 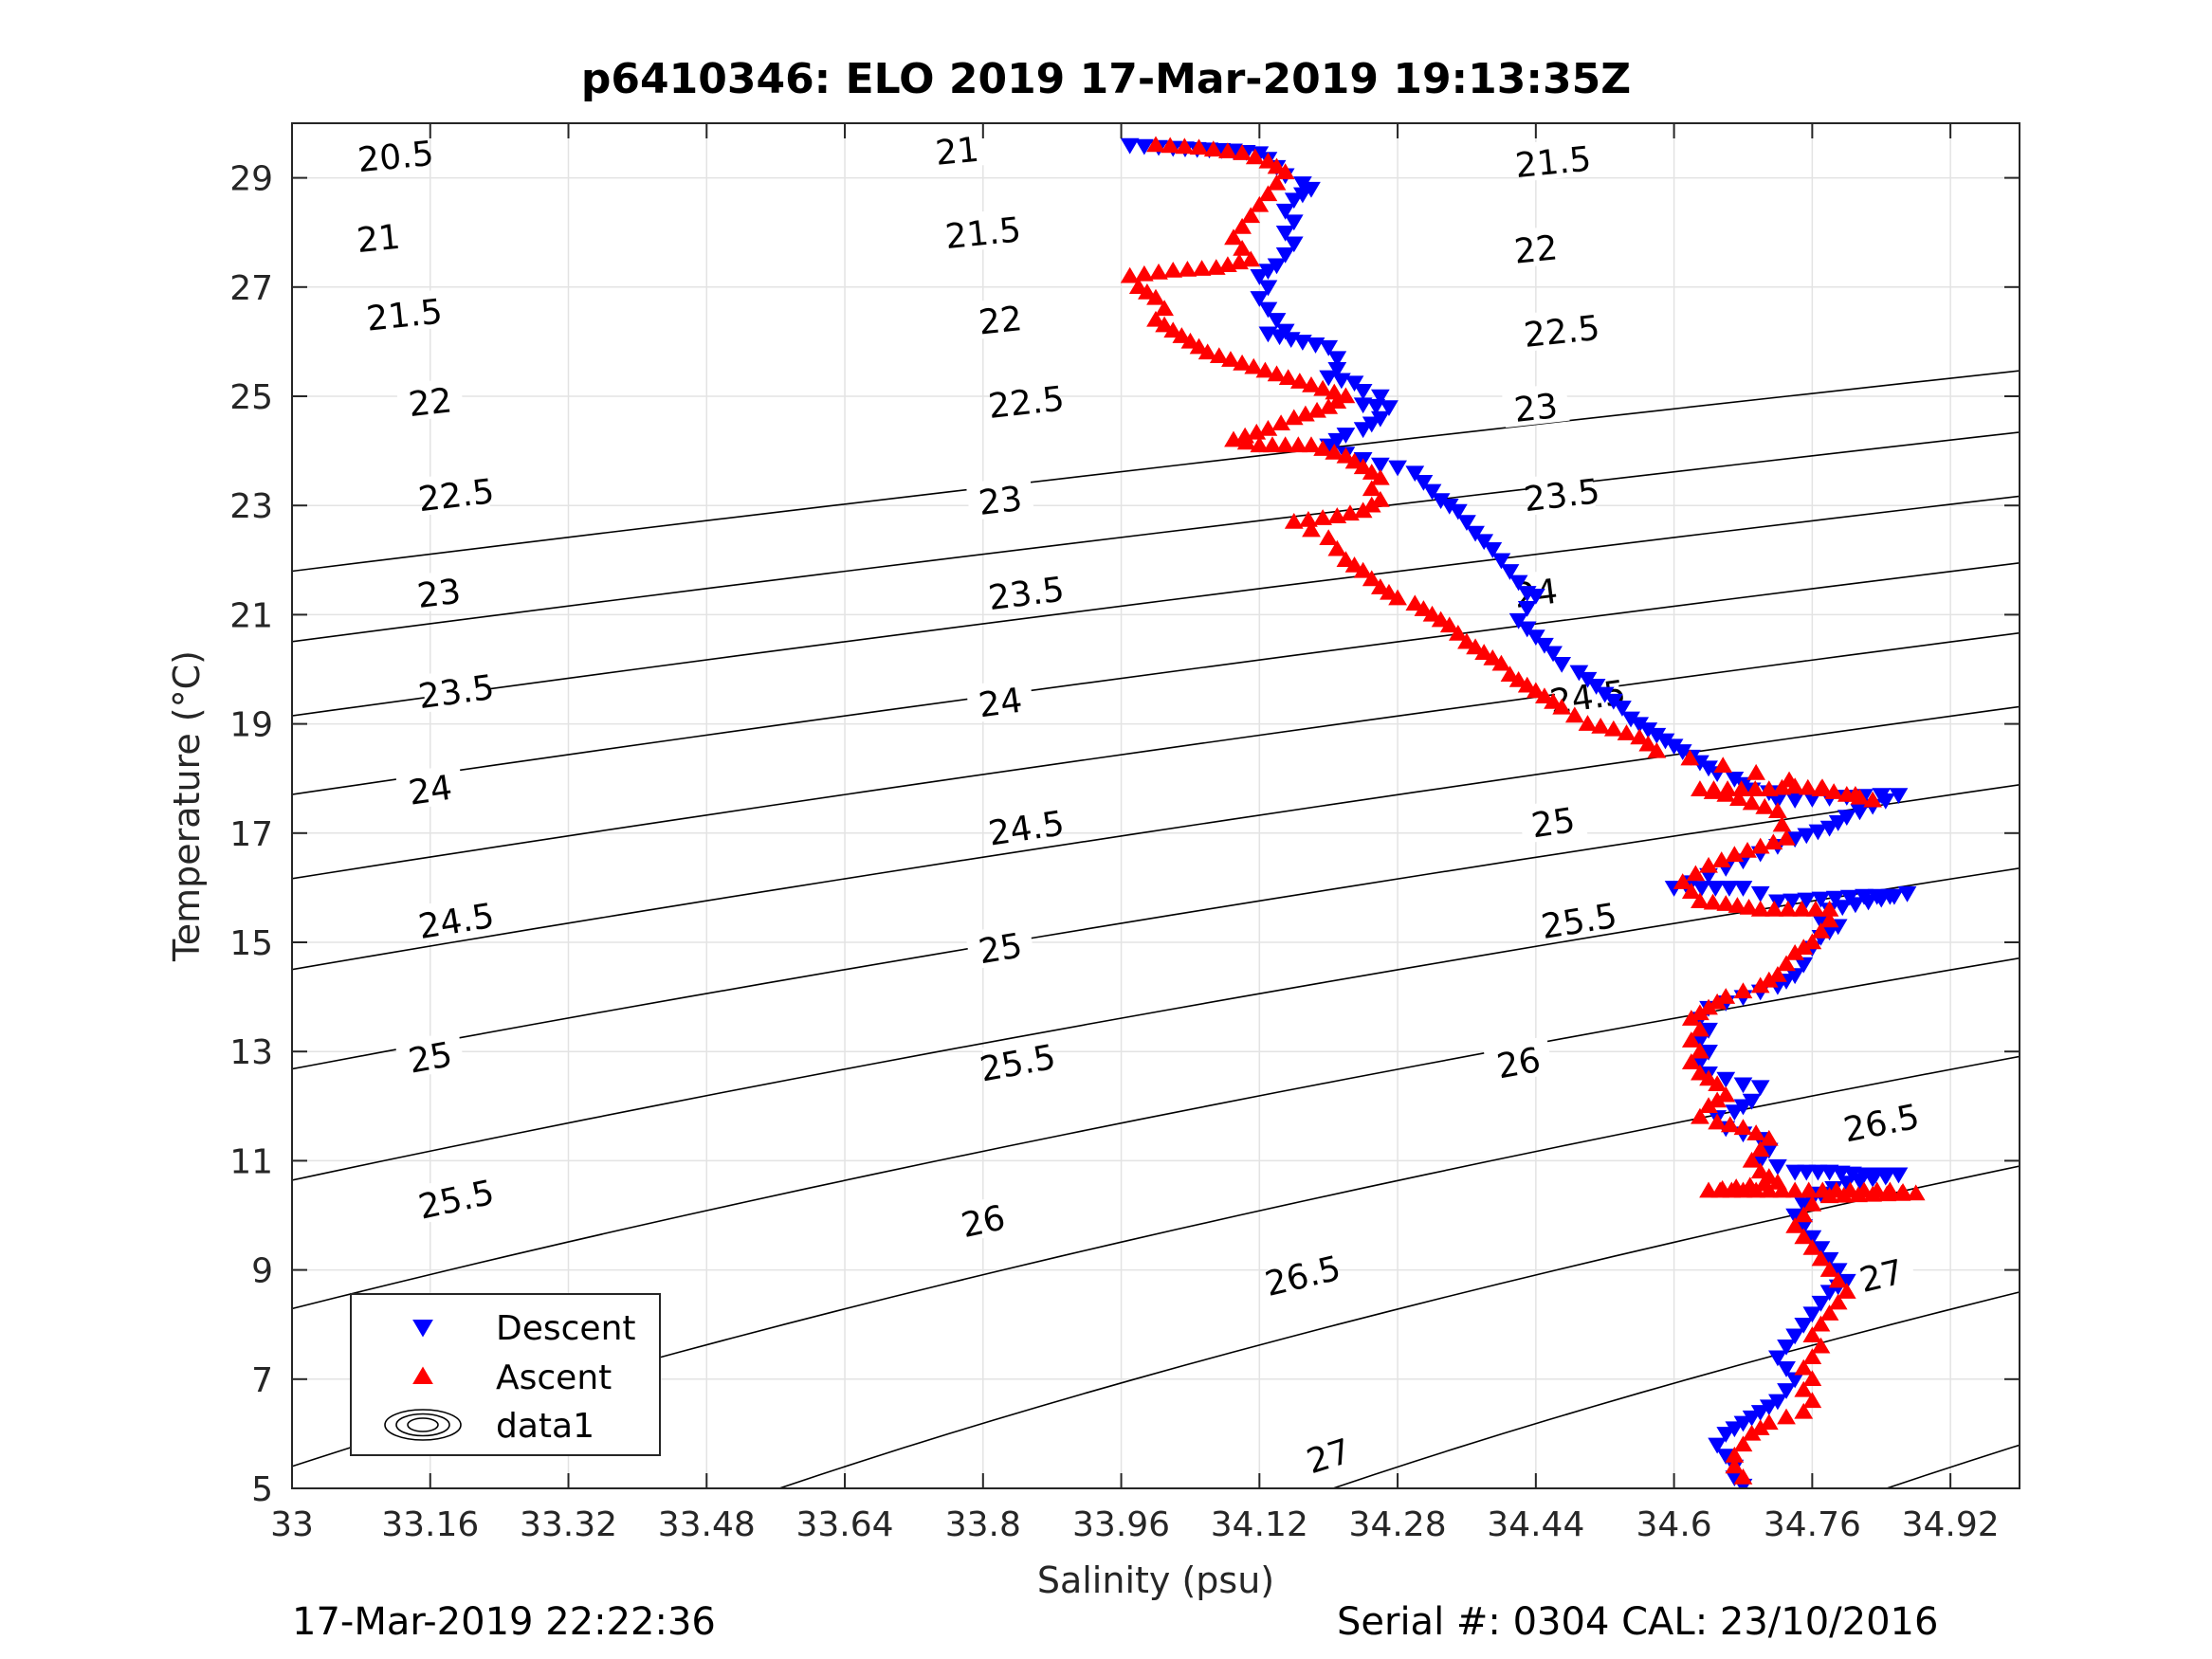 I want to click on isopycnal-label: 23.5, so click(x=1561, y=496).